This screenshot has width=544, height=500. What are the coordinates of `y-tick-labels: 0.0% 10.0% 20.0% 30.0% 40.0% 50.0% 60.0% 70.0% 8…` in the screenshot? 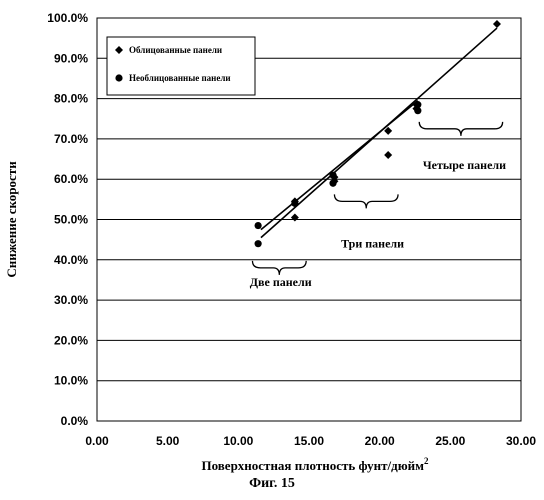 It's located at (67, 219).